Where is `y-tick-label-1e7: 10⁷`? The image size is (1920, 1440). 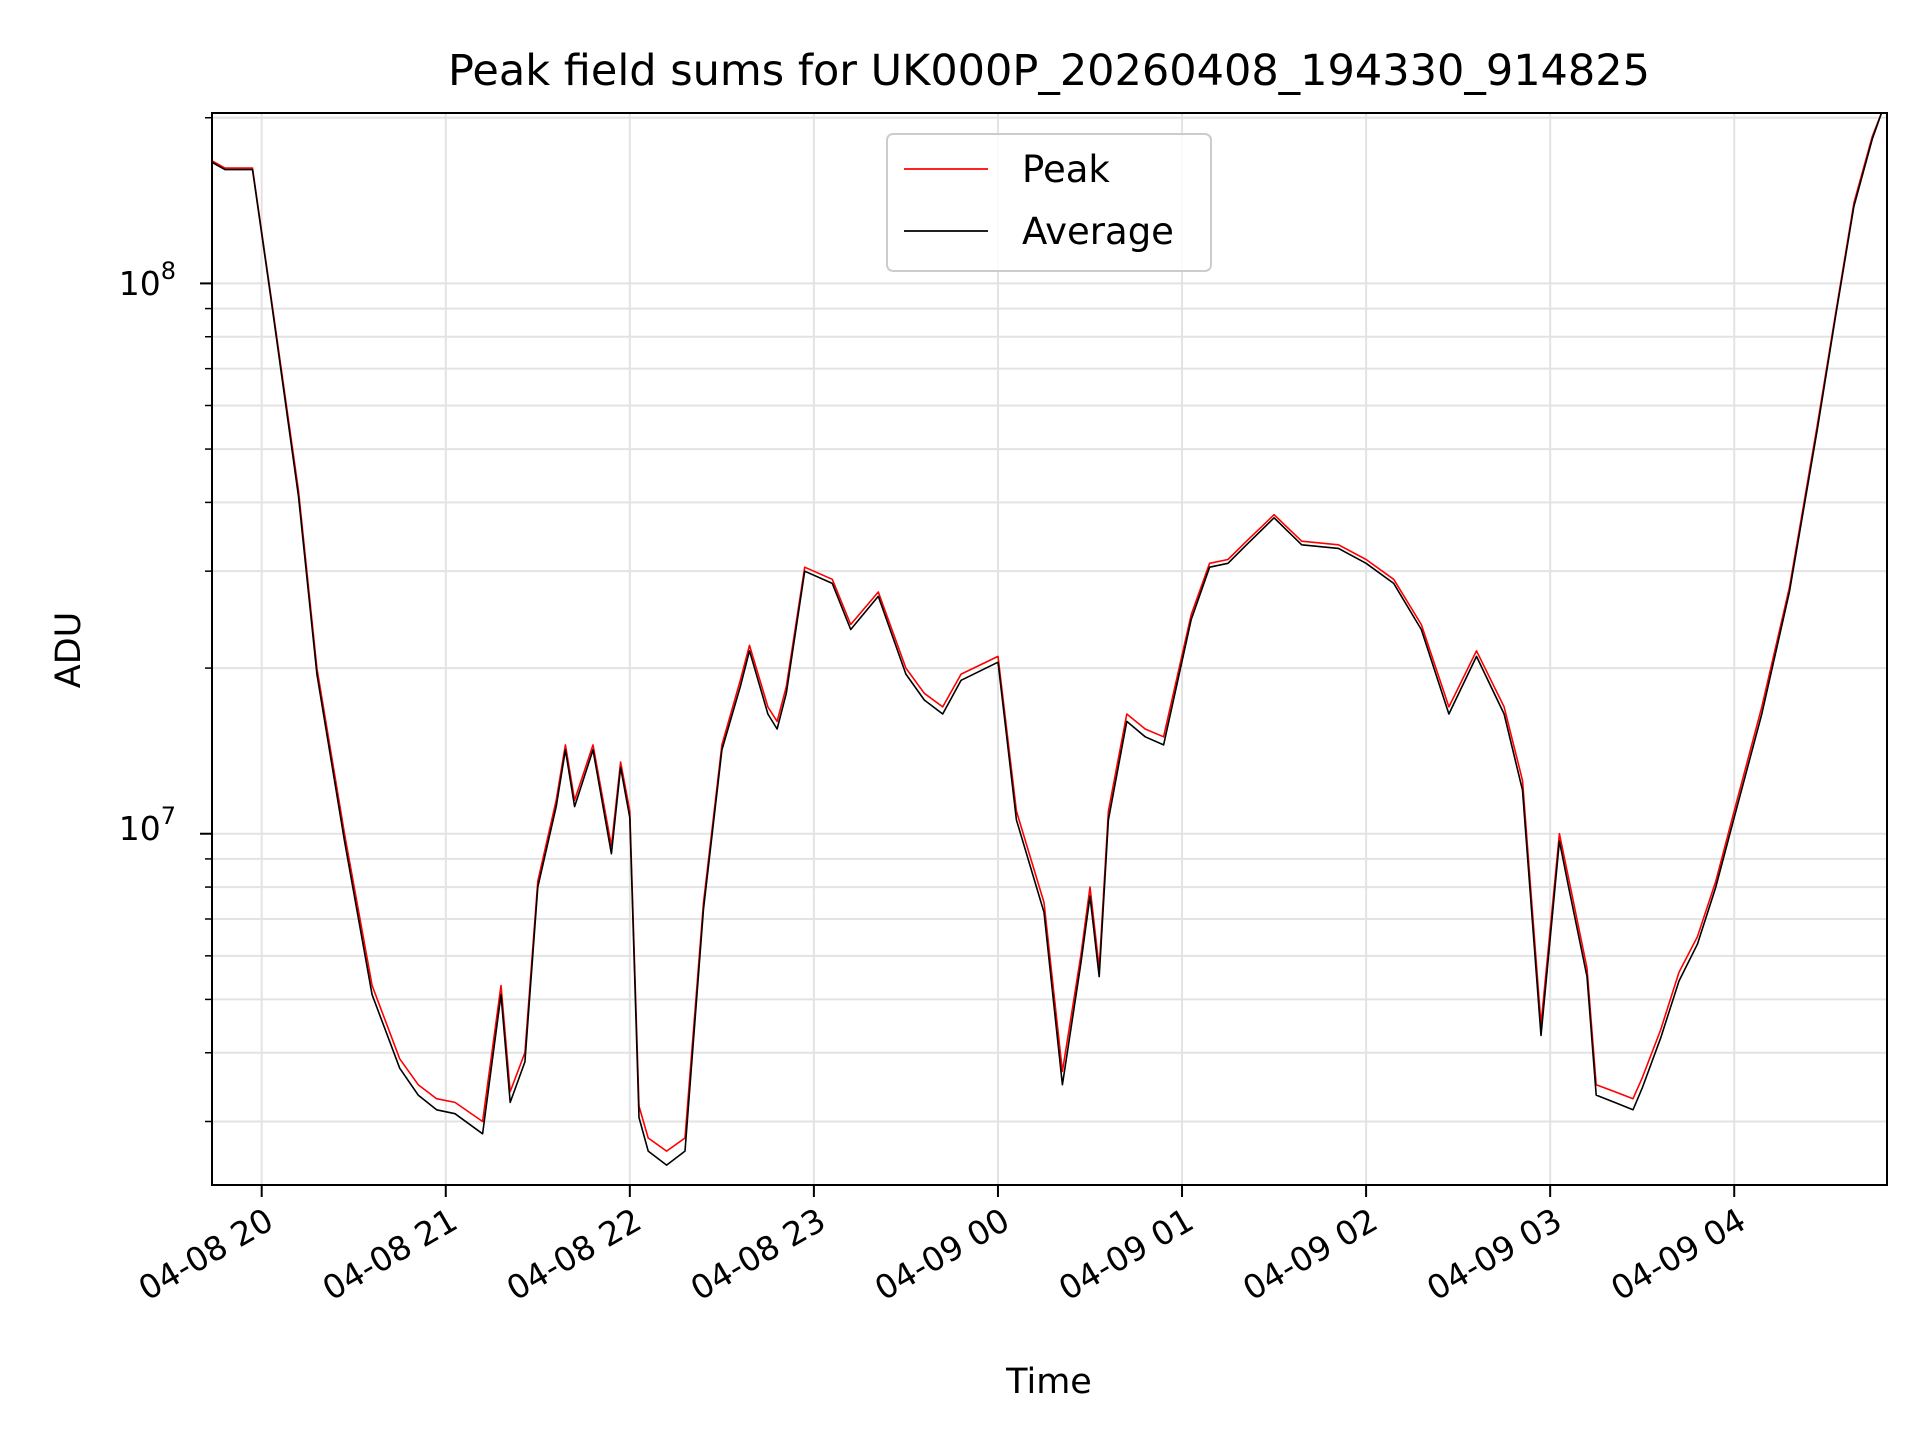
y-tick-label-1e7: 10⁷ is located at coordinates (147, 825).